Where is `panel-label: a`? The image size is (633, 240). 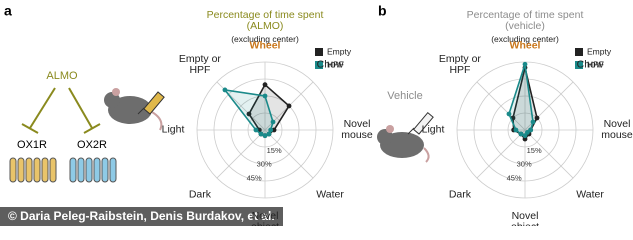 panel-label: a is located at coordinates (8, 11).